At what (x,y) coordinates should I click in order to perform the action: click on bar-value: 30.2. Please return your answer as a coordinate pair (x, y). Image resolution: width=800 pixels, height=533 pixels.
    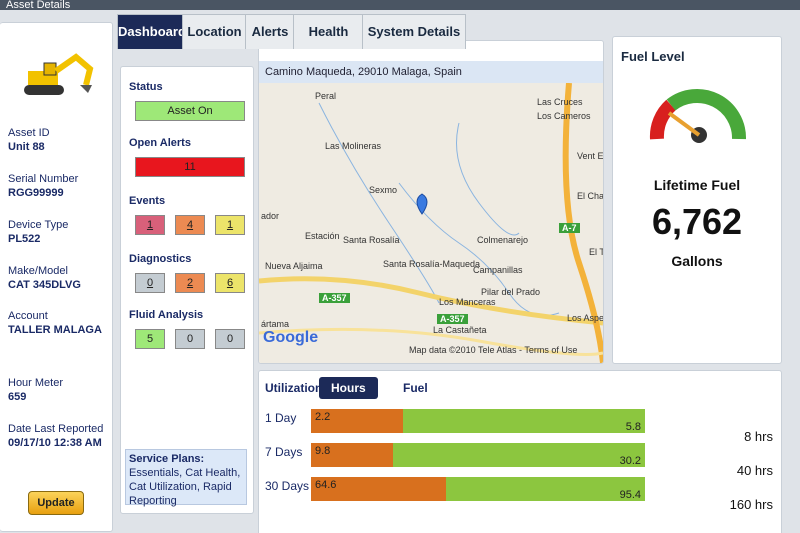
    Looking at the image, I should click on (630, 461).